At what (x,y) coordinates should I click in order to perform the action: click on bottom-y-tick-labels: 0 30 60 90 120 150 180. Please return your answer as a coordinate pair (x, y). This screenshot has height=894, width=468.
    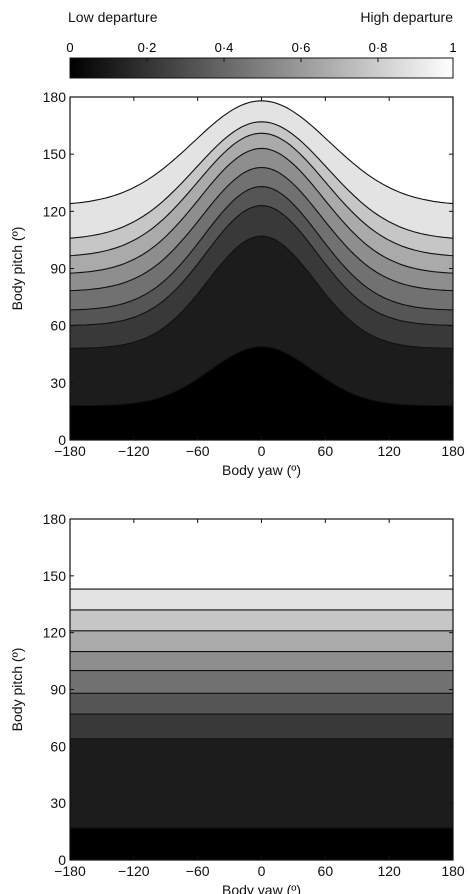
    Looking at the image, I should click on (55, 689).